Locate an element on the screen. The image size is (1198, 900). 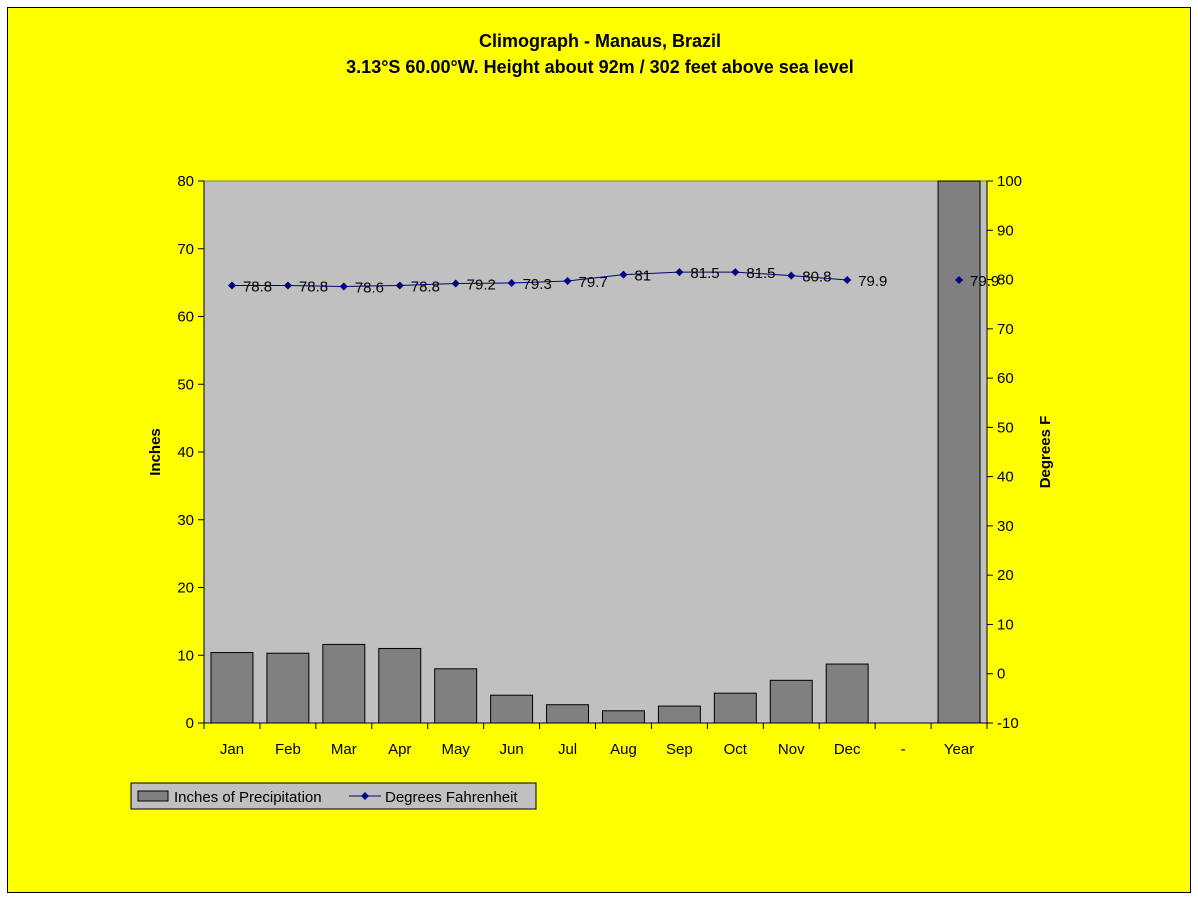
x-tick-label: May is located at coordinates (456, 749).